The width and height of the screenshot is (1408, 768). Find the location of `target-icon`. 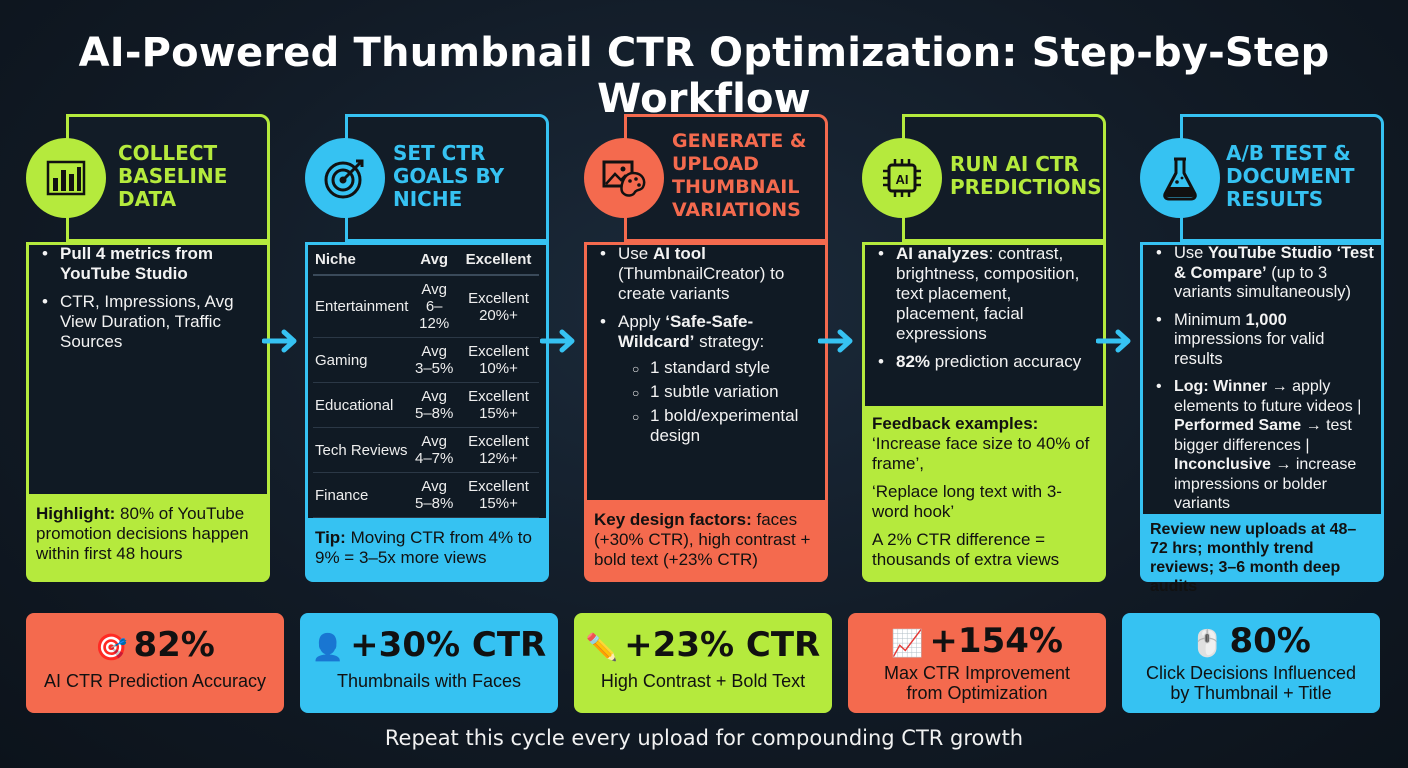

target-icon is located at coordinates (345, 178).